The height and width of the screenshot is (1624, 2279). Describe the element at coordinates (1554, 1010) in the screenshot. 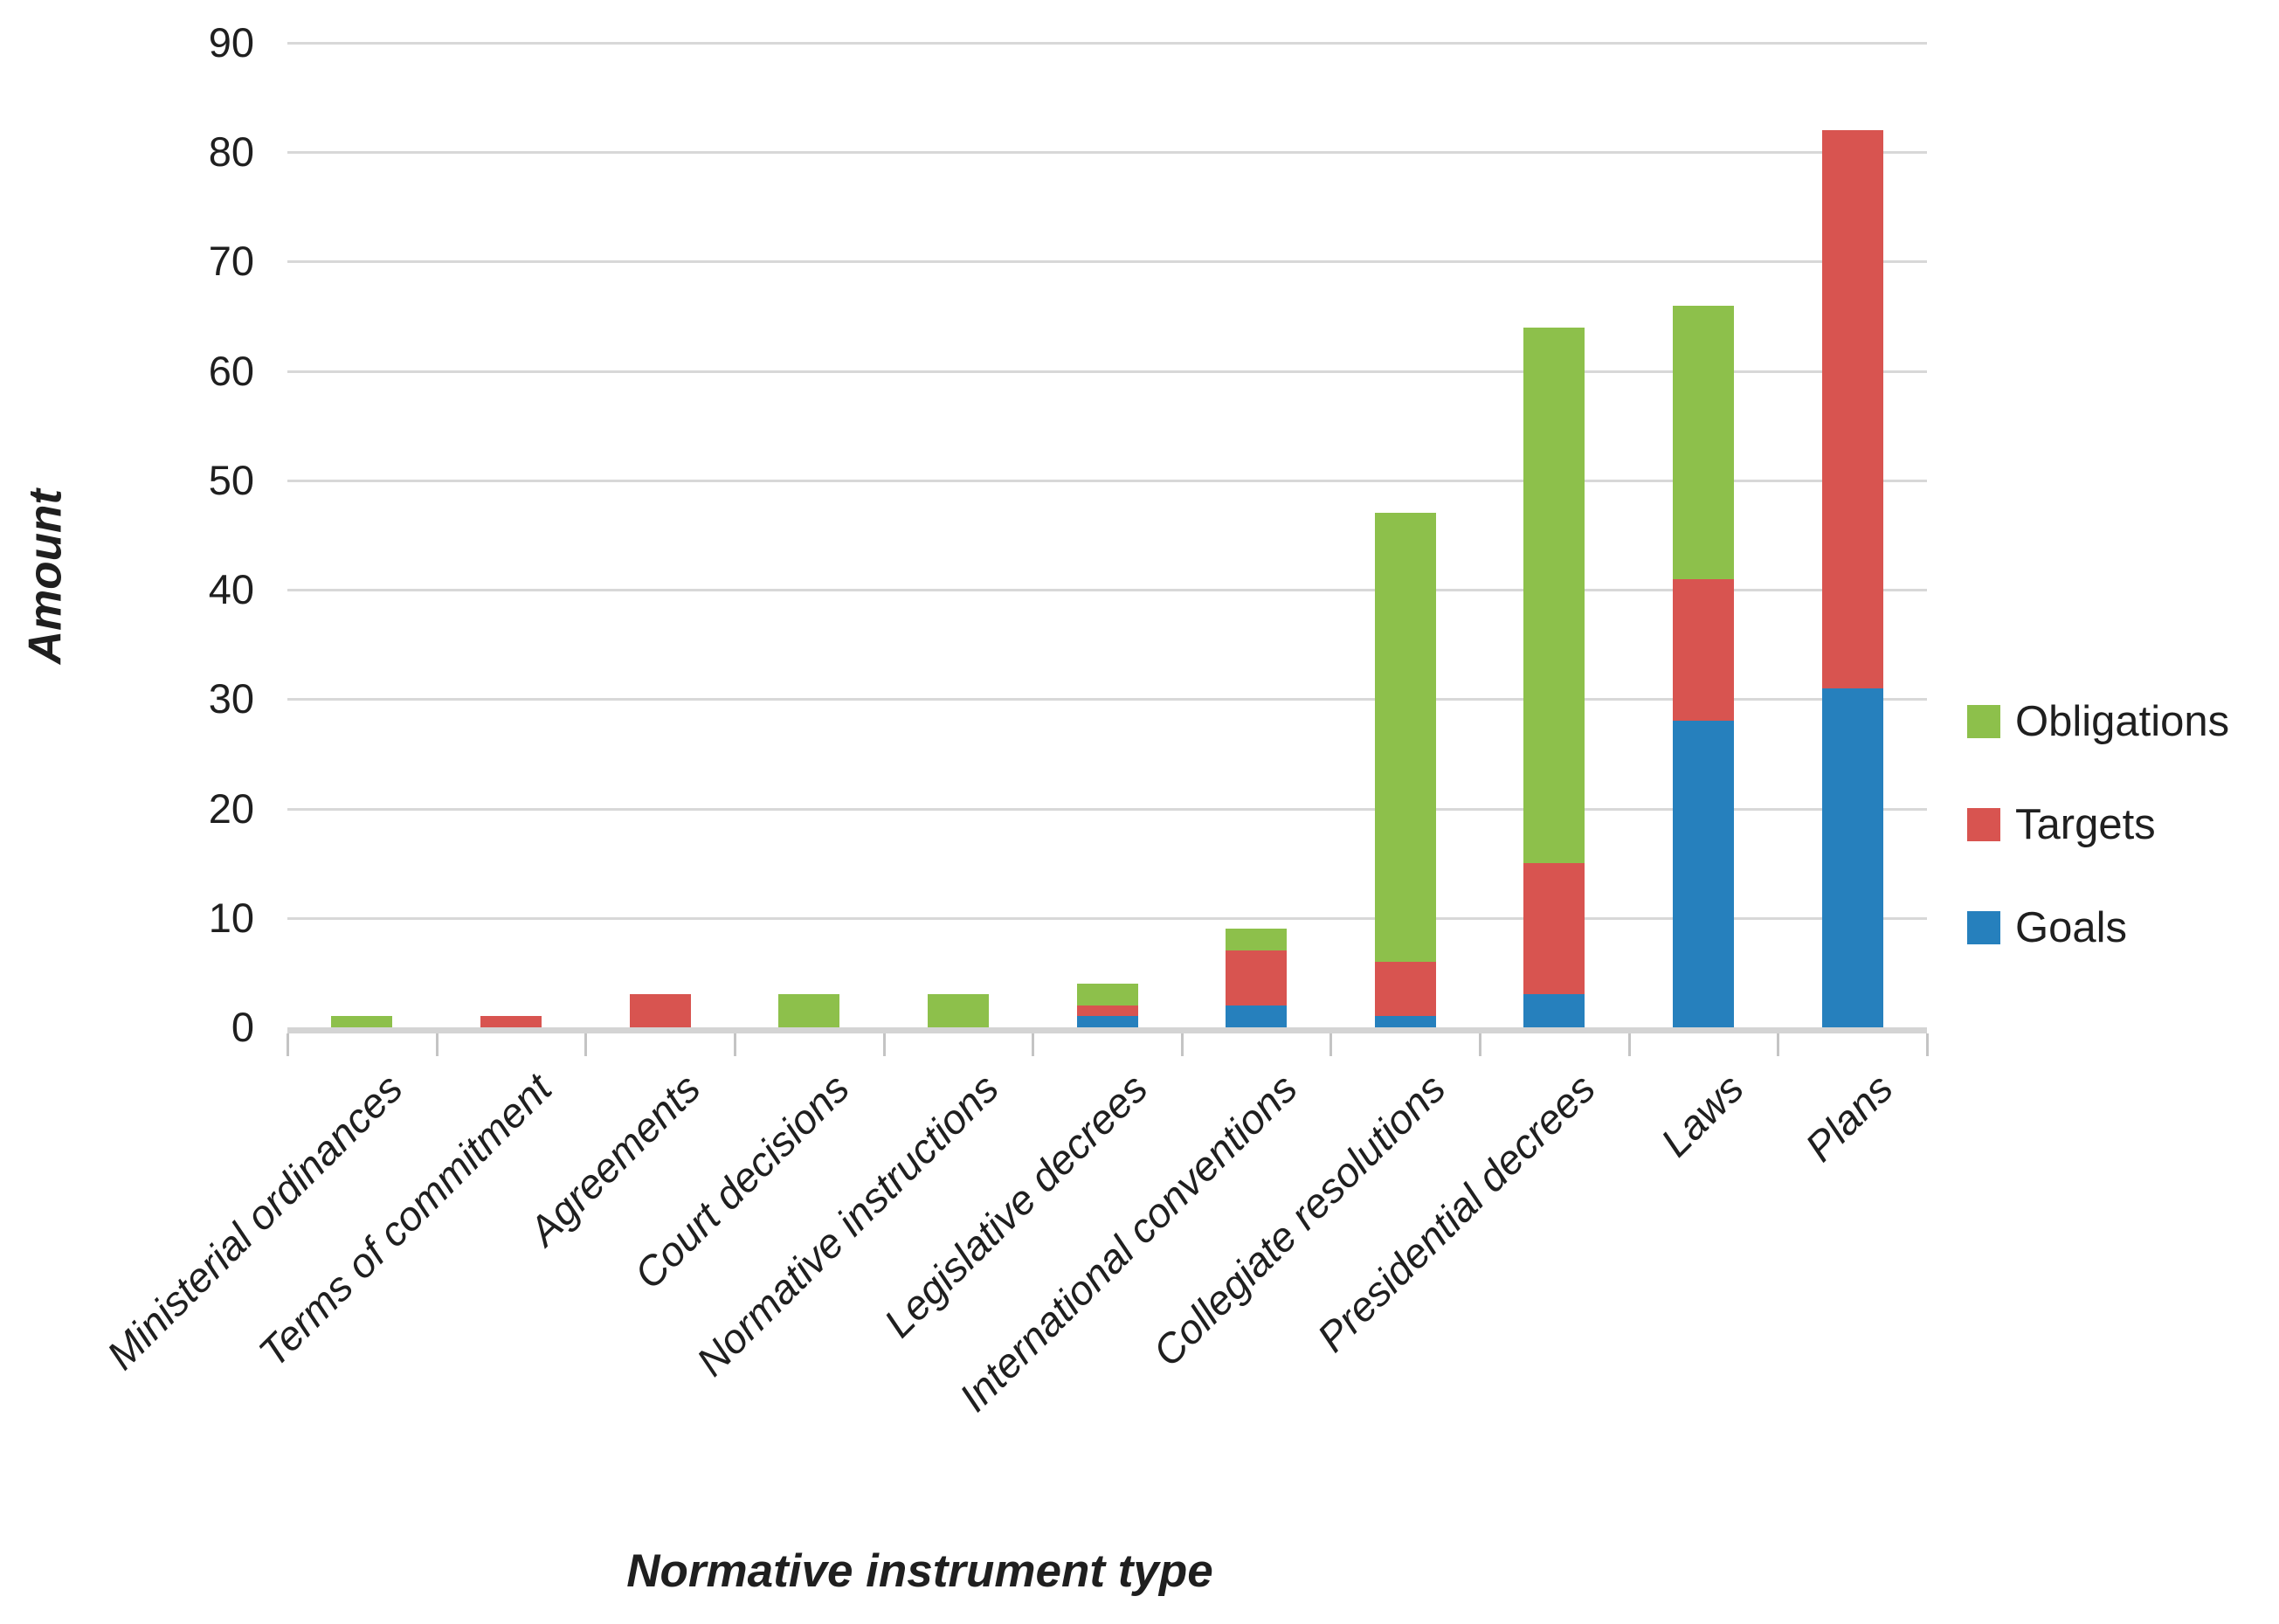

I see `bar-presidential-decrees-goals-segment` at that location.